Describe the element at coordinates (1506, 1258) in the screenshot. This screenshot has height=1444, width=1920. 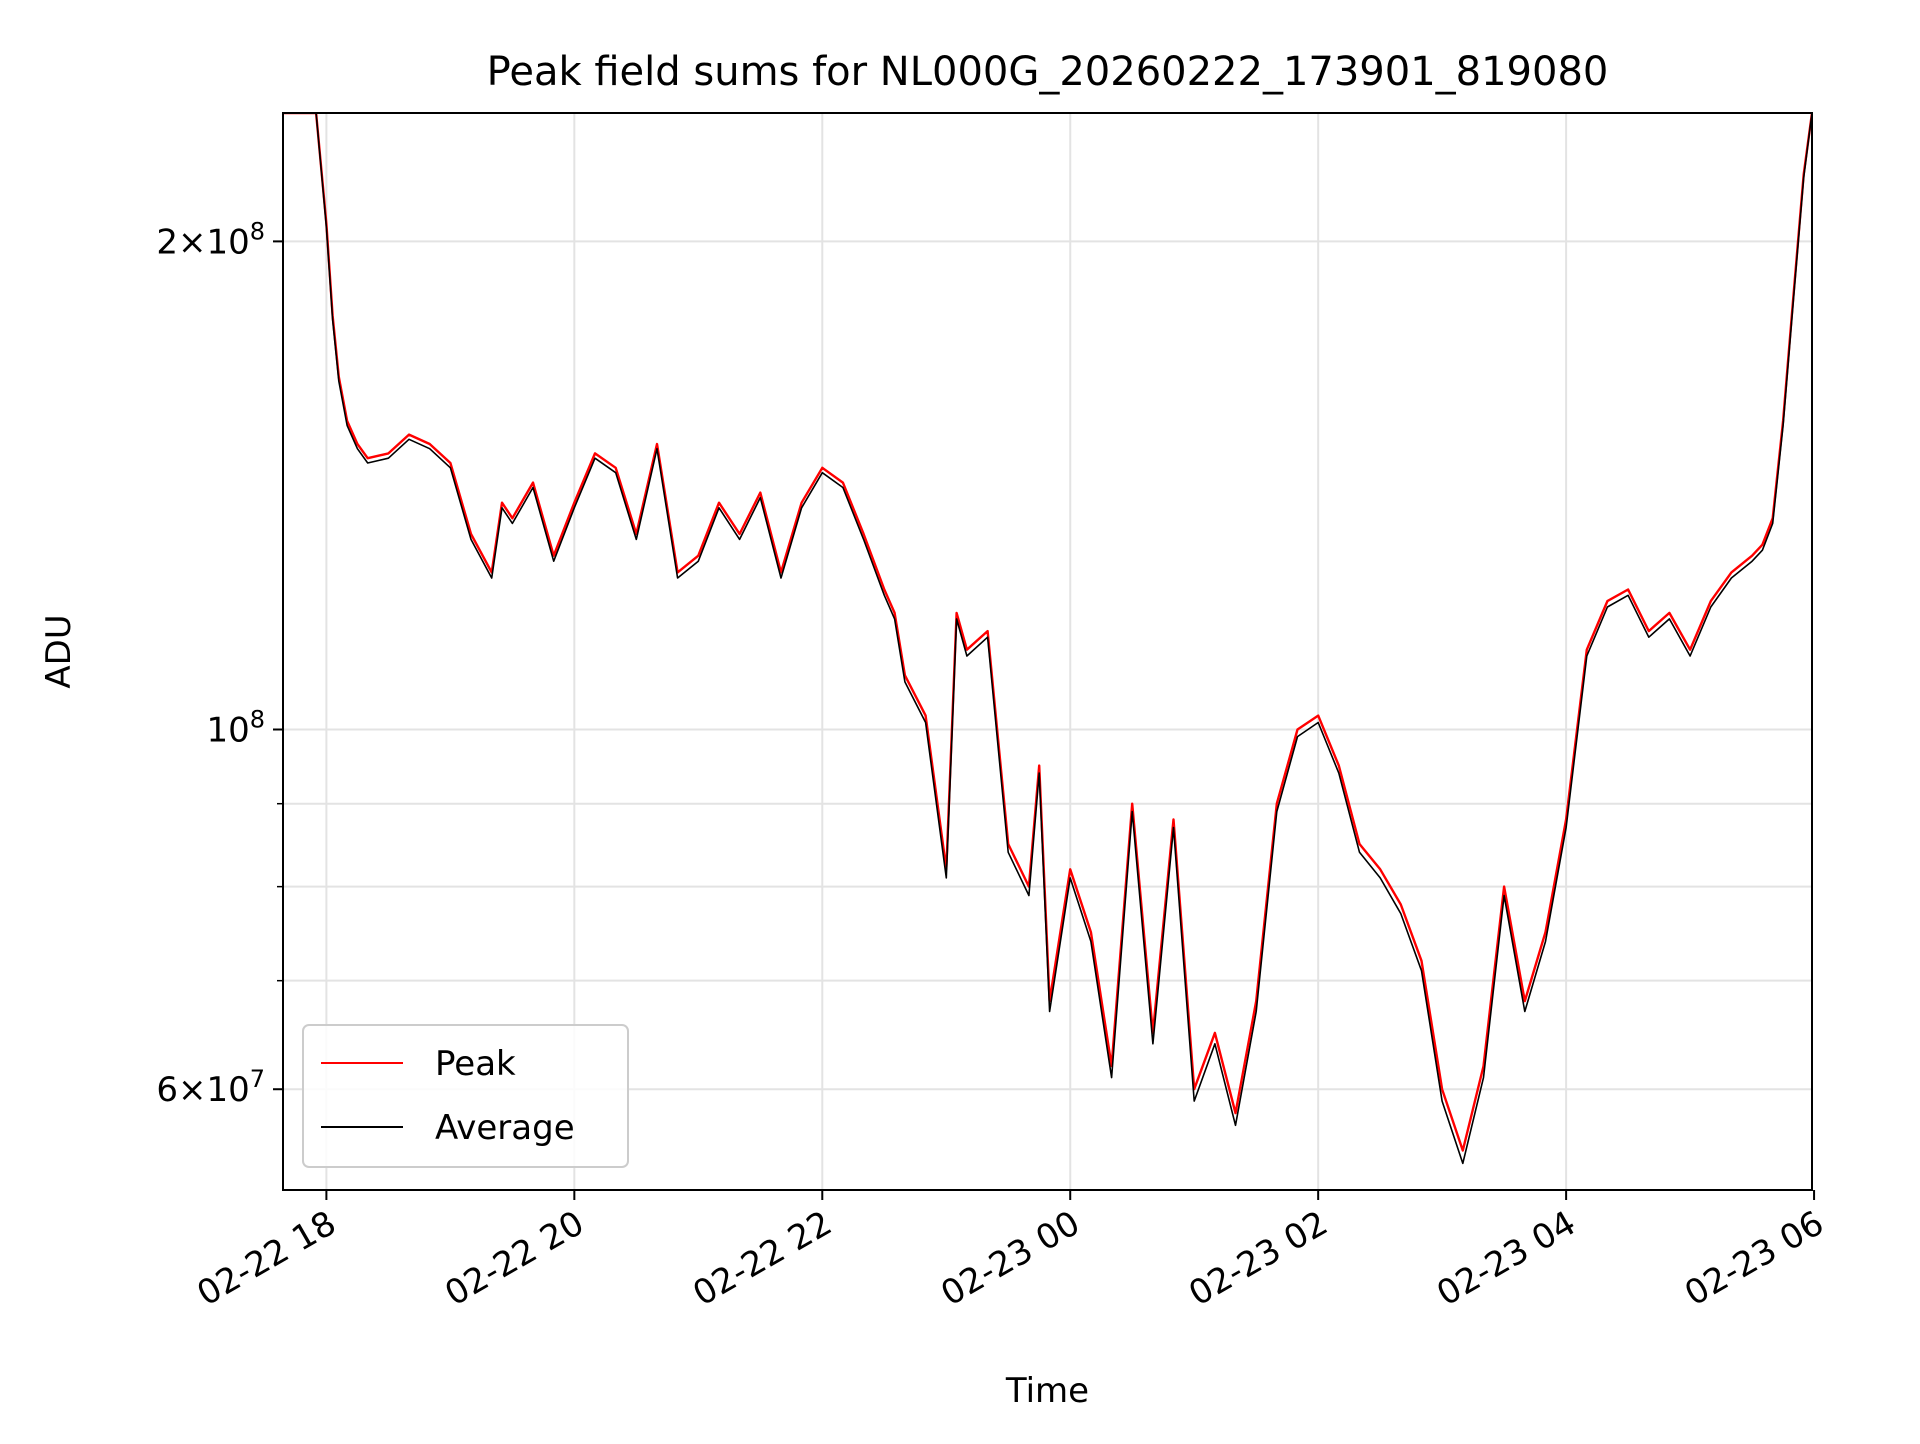
I see `x-tick-label: 02-23 04` at that location.